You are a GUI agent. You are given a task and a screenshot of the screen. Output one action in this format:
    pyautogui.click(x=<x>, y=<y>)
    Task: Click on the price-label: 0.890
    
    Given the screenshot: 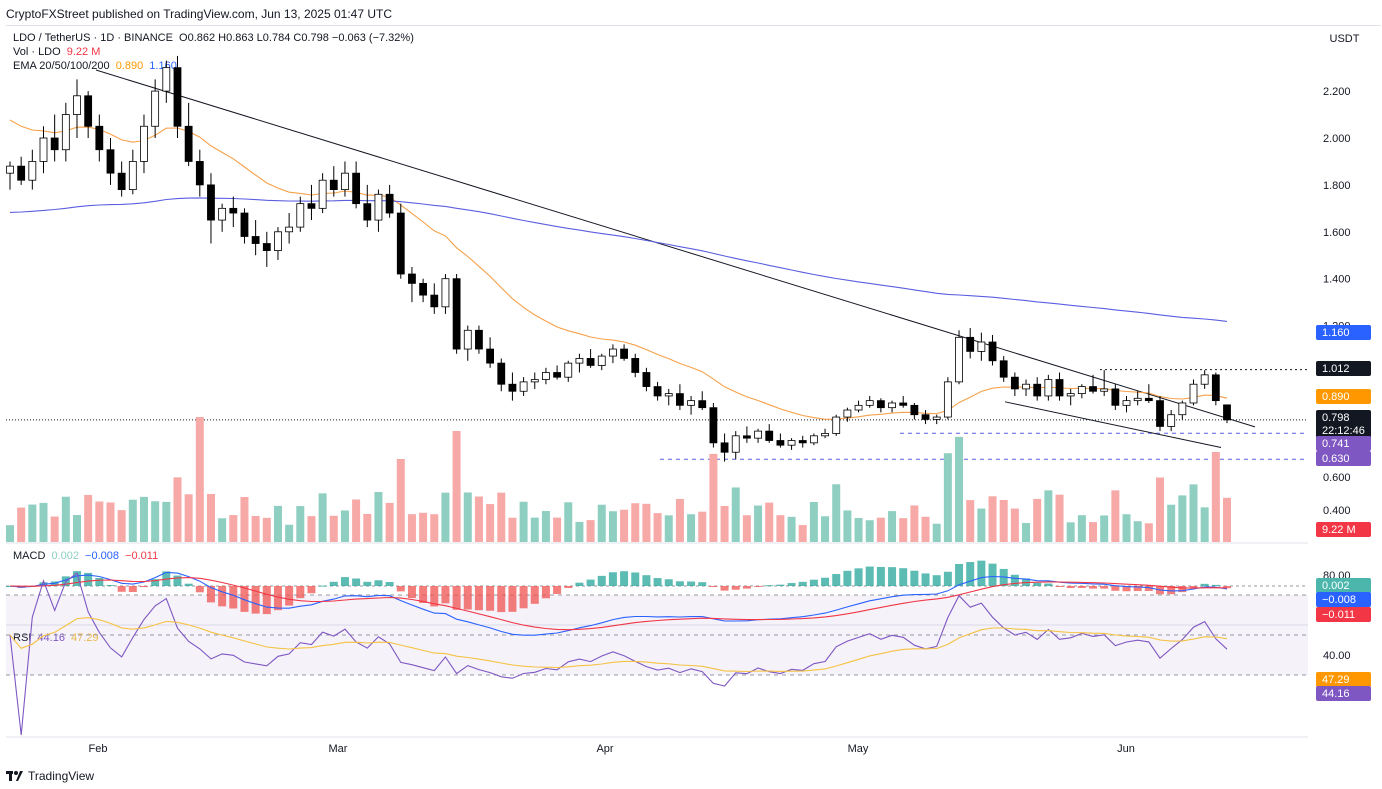 What is the action you would take?
    pyautogui.click(x=1343, y=396)
    